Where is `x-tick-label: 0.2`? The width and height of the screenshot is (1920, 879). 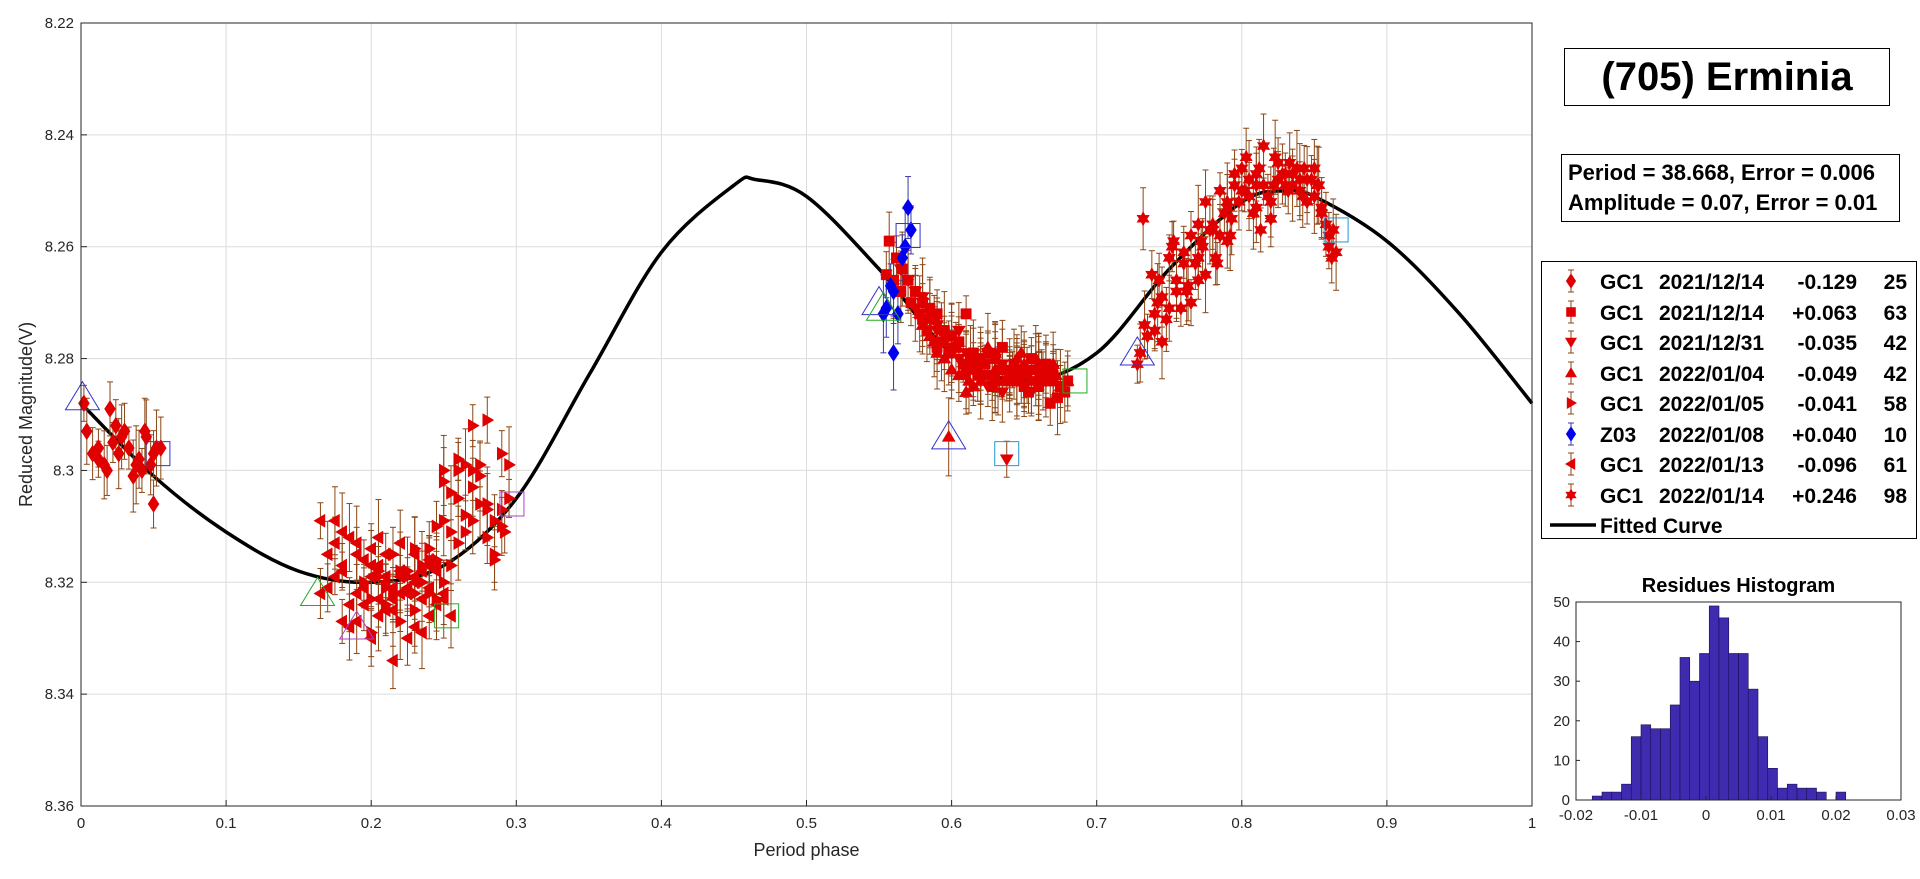 x-tick-label: 0.2 is located at coordinates (371, 823).